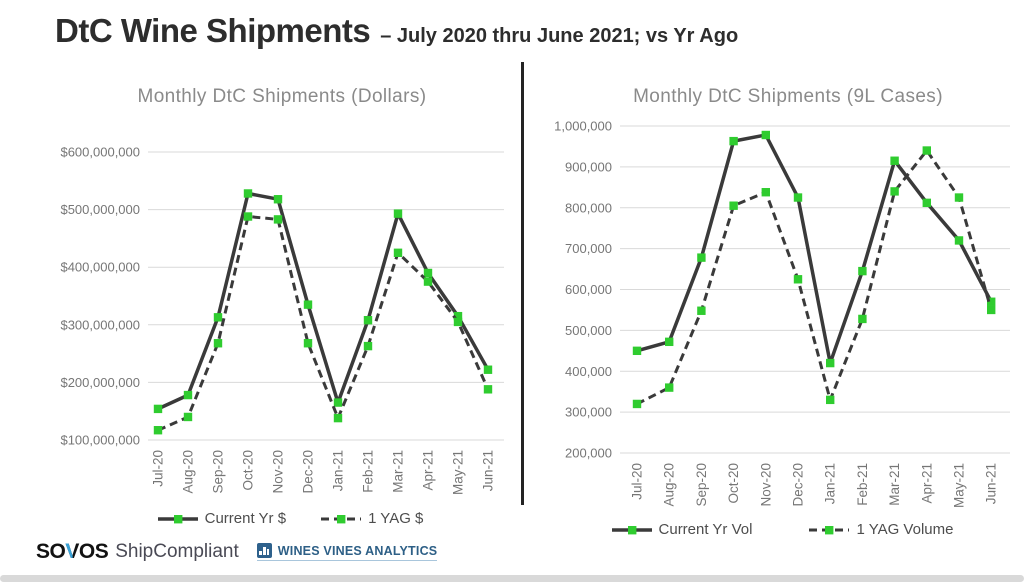 Image resolution: width=1024 pixels, height=582 pixels. Describe the element at coordinates (245, 518) in the screenshot. I see `legend-label: Current Yr $` at that location.